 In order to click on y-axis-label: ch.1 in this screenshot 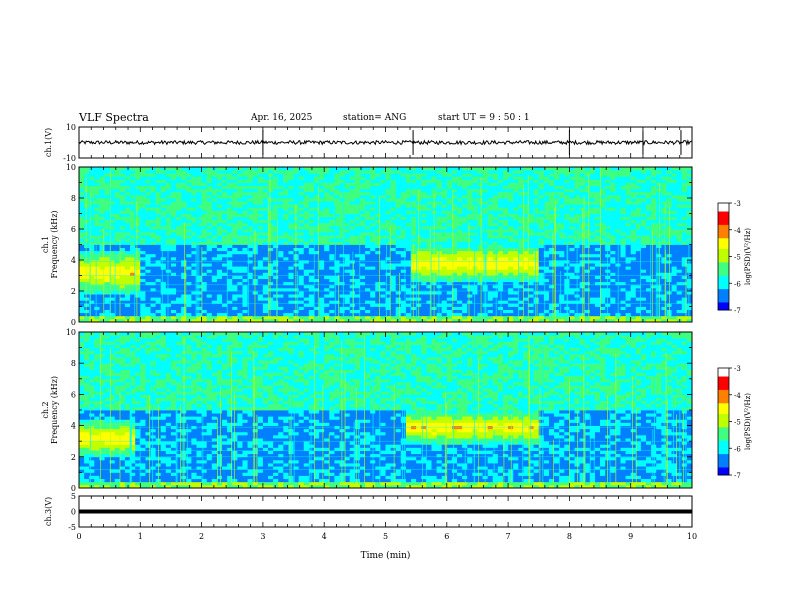, I will do `click(45, 244)`.